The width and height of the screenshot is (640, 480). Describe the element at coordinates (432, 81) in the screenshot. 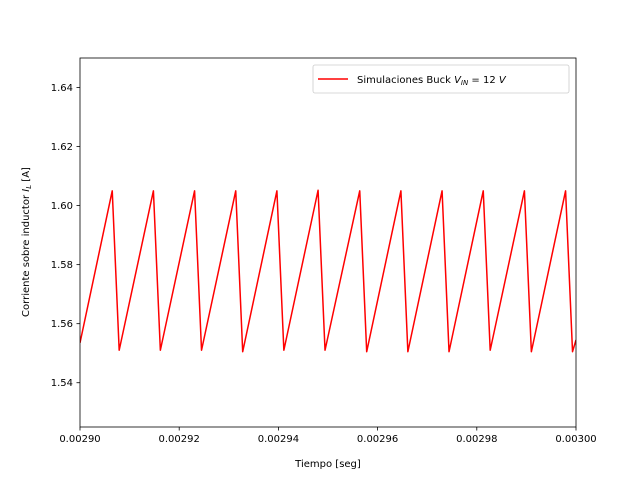

I see `legend-label: Simulaciones Buck VIN = 12 V` at that location.